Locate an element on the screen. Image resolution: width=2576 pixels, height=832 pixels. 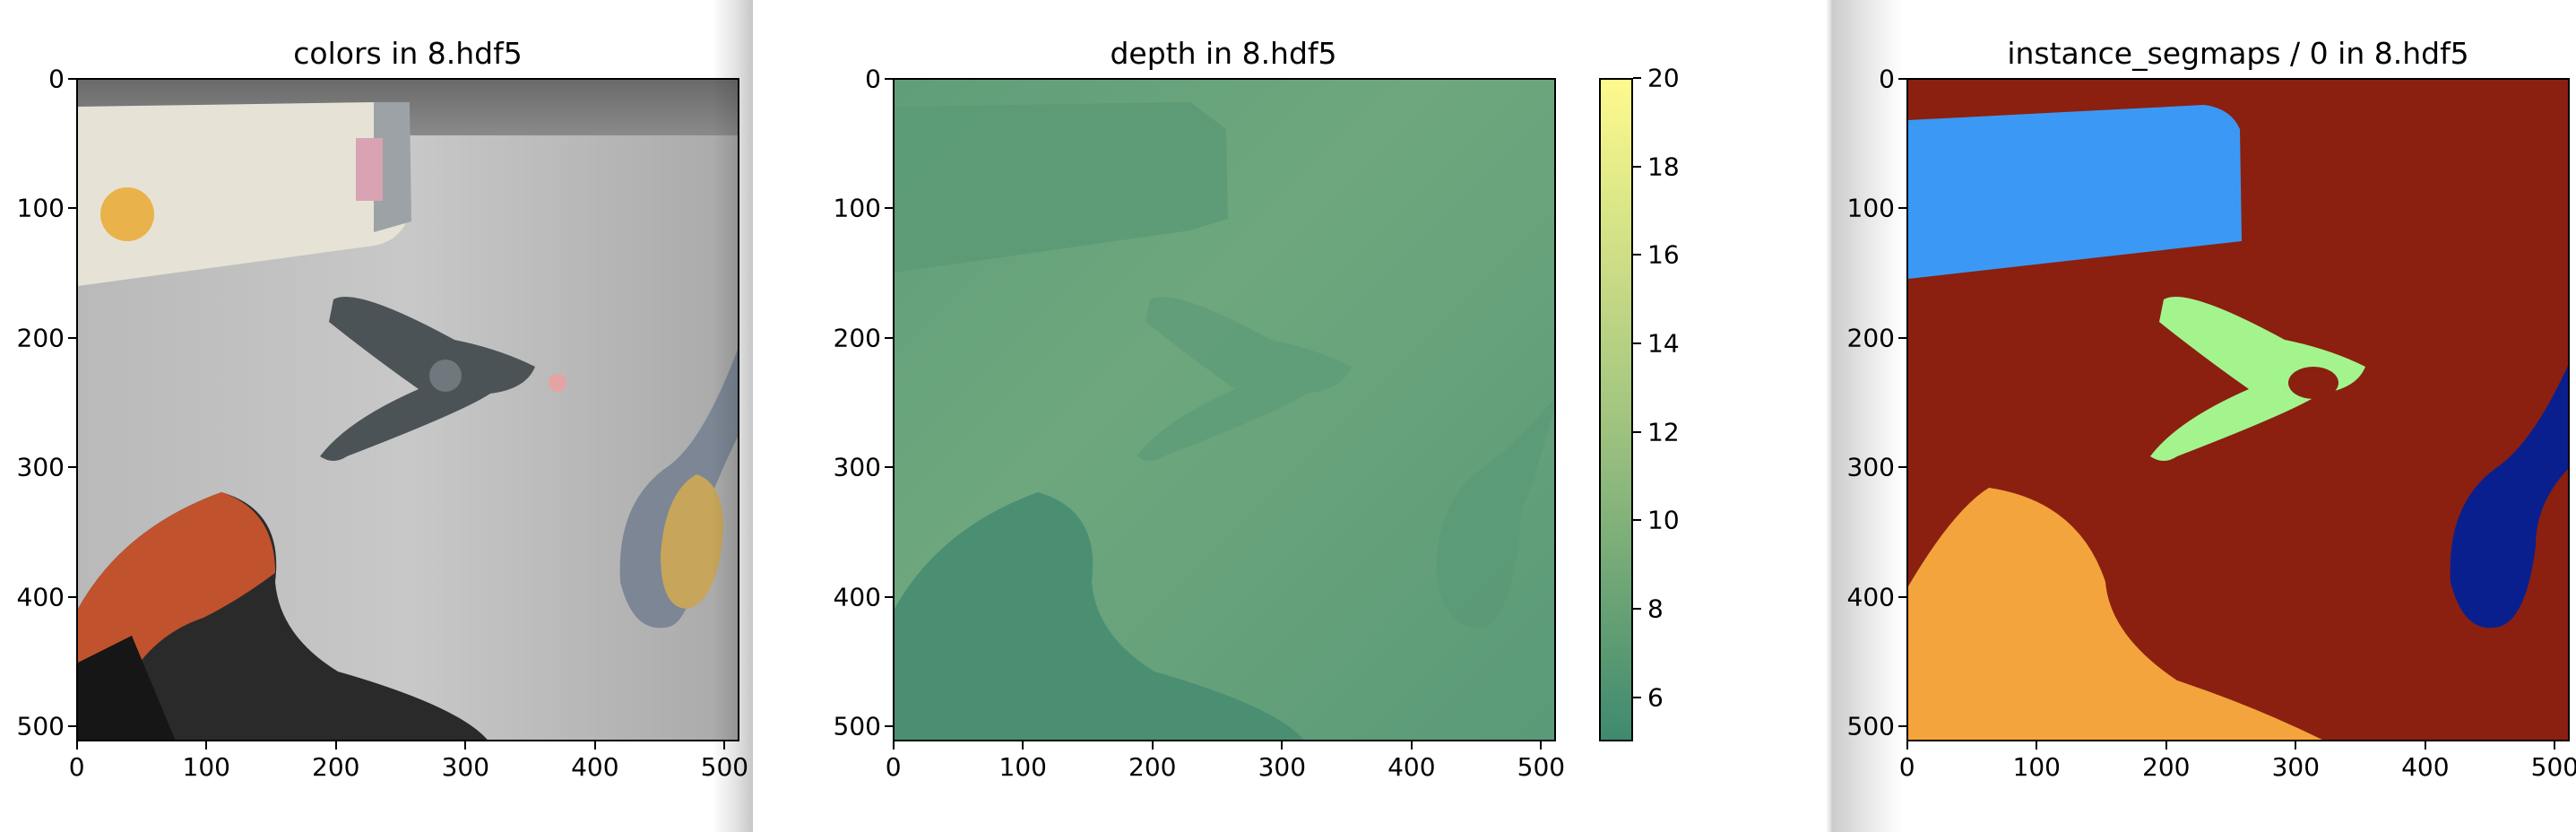
window-edge is located at coordinates (1829, 416).